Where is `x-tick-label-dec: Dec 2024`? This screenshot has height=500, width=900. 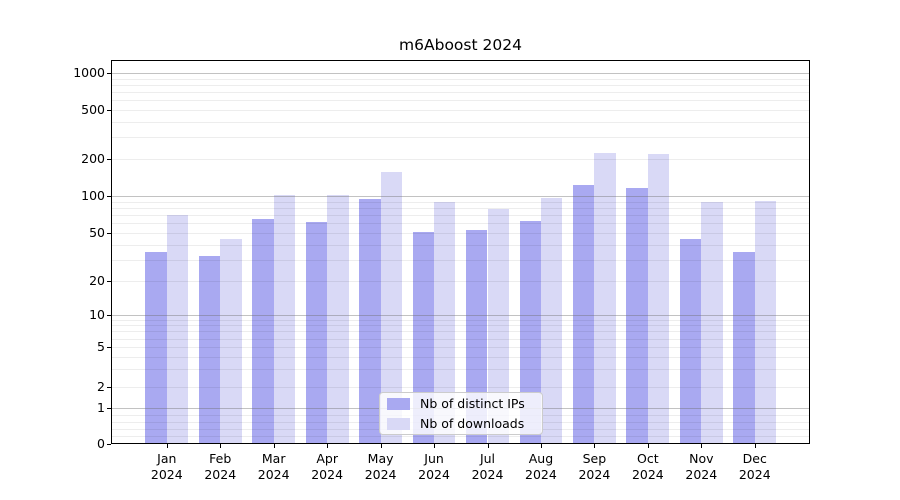 x-tick-label-dec: Dec 2024 is located at coordinates (755, 467).